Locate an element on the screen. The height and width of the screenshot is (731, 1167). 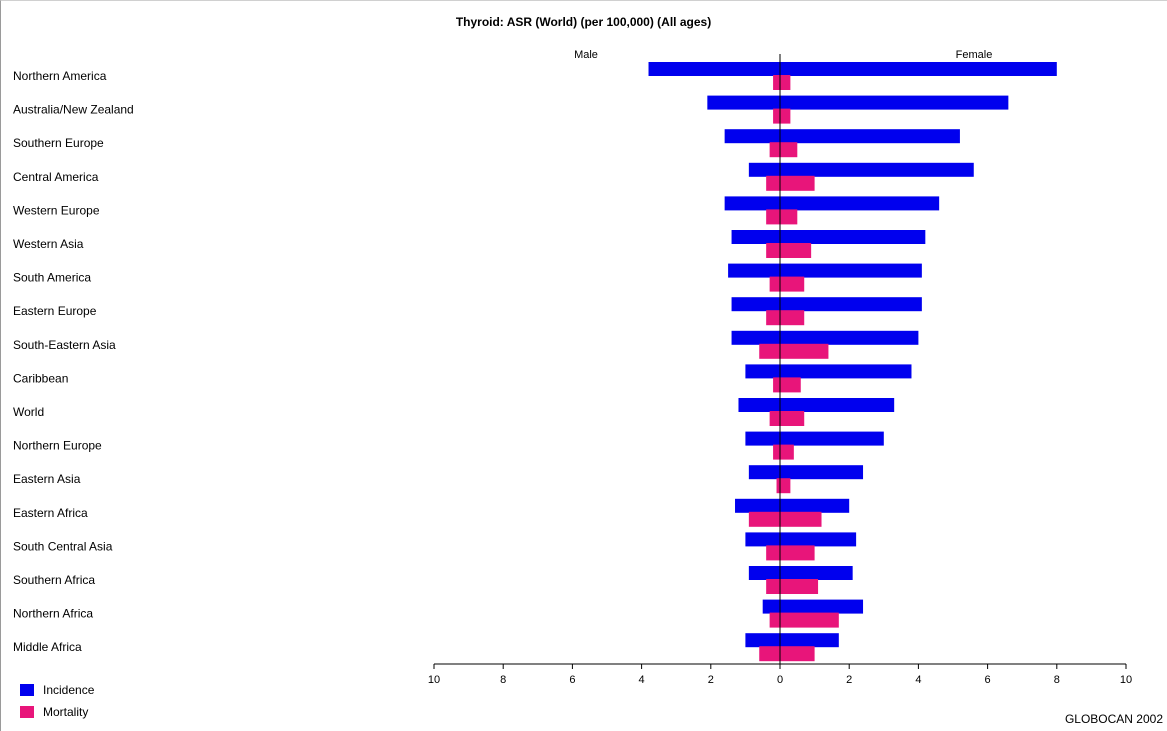
incidence-bar-southern-africa is located at coordinates (800, 573).